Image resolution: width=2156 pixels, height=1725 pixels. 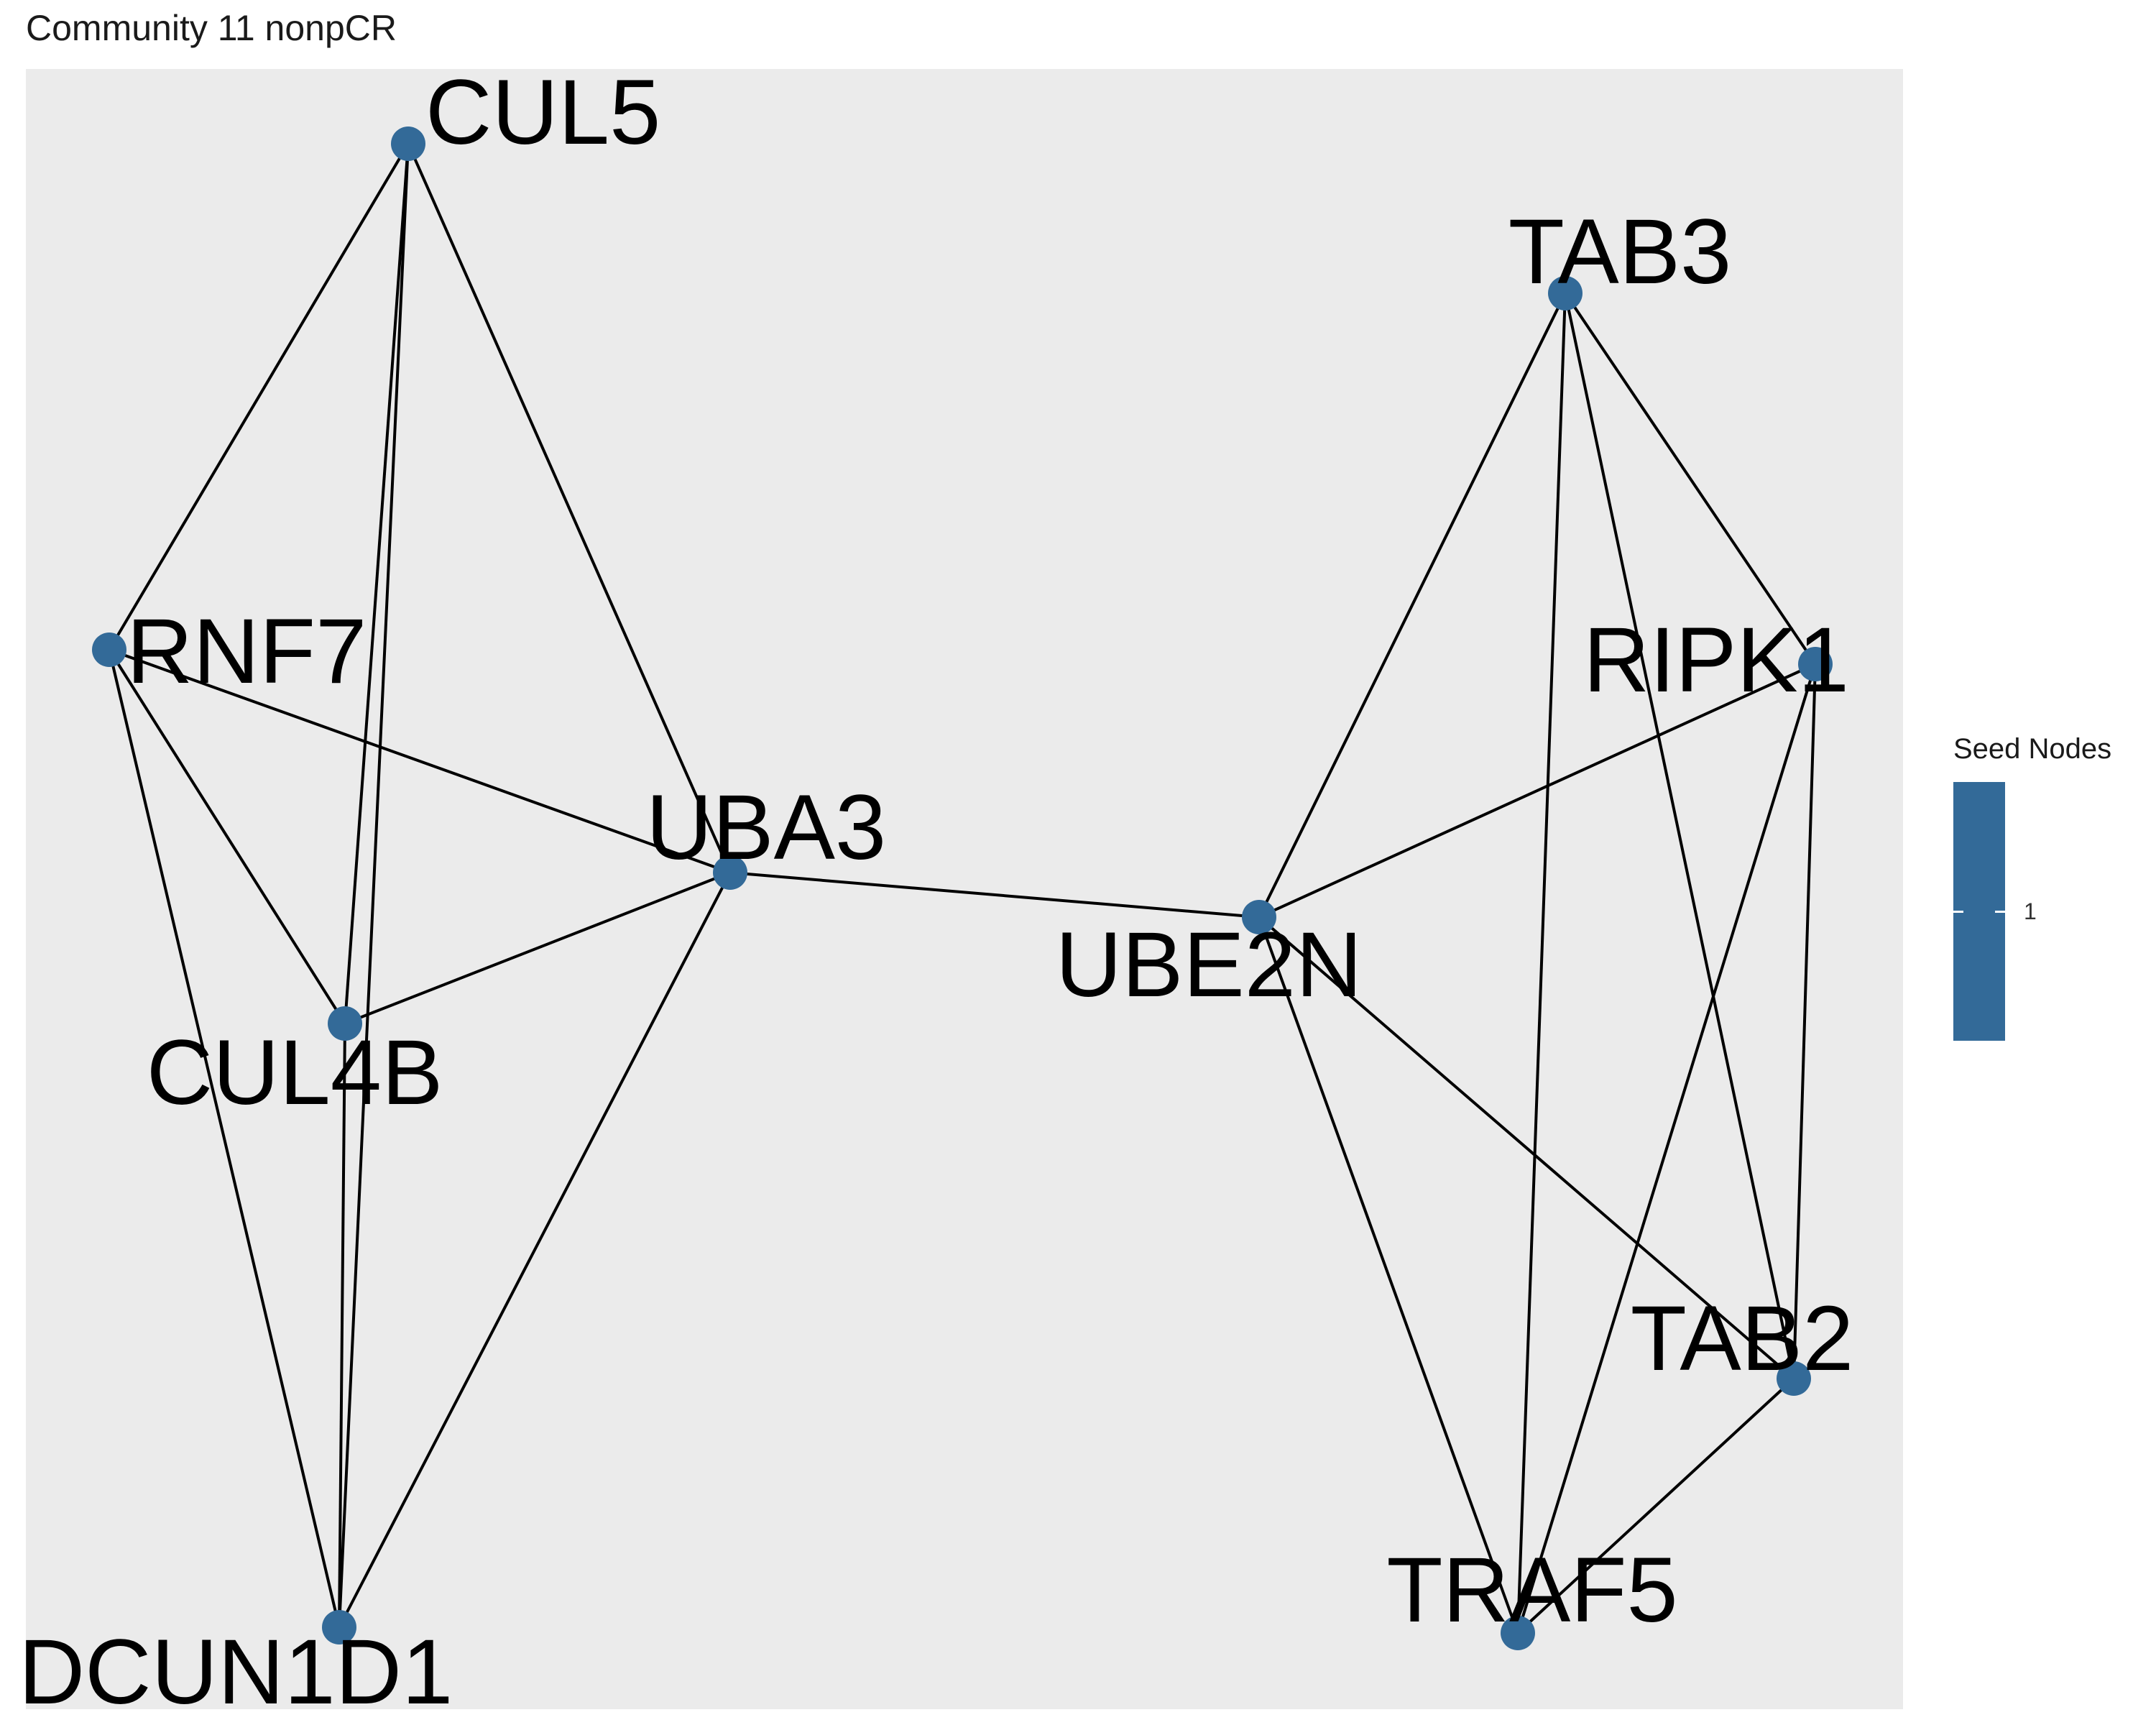 What do you see at coordinates (730, 872) in the screenshot?
I see `node-uba3` at bounding box center [730, 872].